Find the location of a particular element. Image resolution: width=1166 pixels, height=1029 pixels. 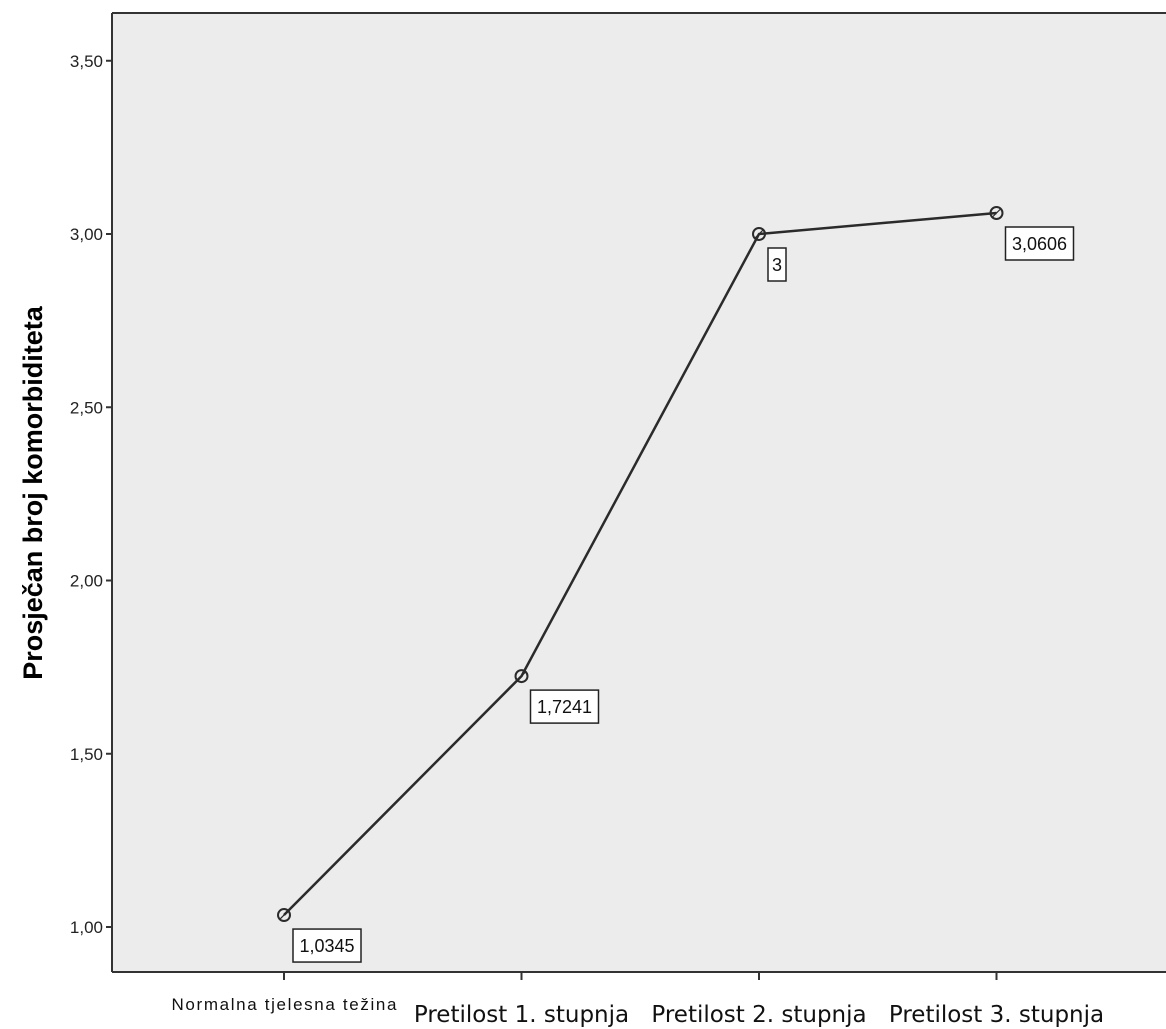

data-label: 1,0345 is located at coordinates (326, 946).